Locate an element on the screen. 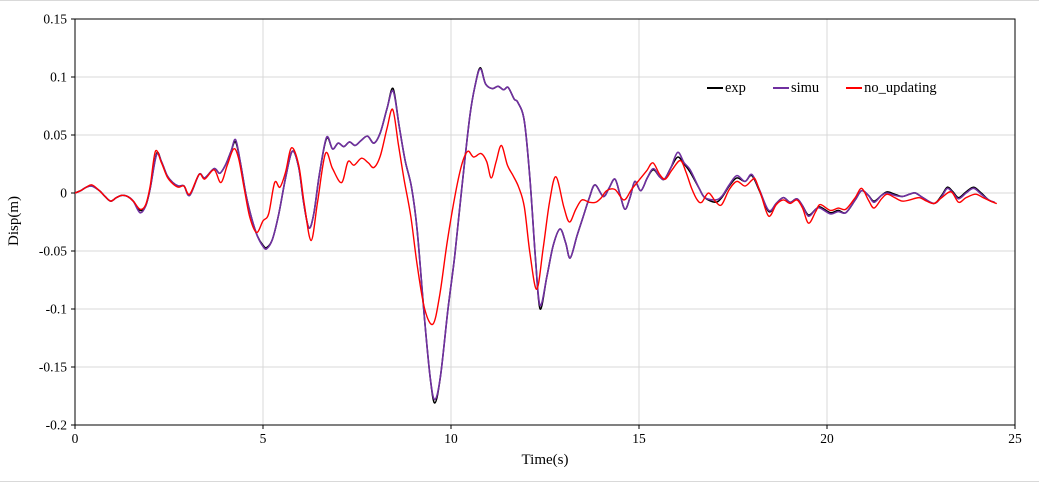 The width and height of the screenshot is (1039, 482). y-tick-label: 0.05 is located at coordinates (55, 135).